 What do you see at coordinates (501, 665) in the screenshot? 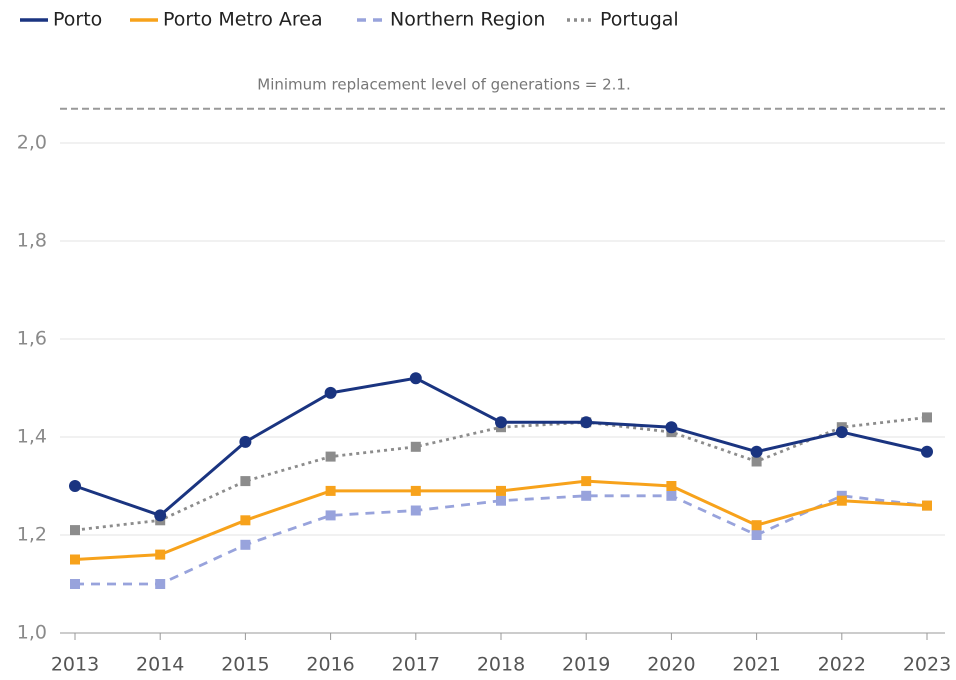
I see `x-tick-label: 2018` at bounding box center [501, 665].